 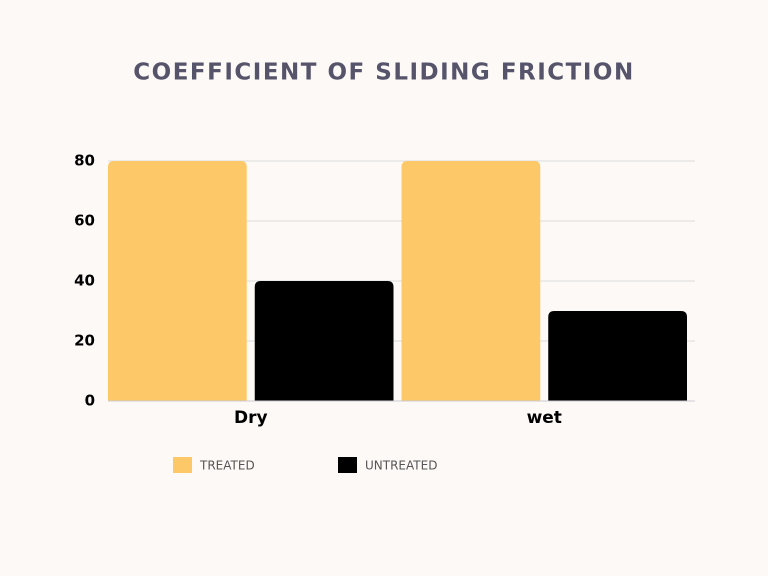 I want to click on x-tick-label: Dry, so click(x=251, y=418).